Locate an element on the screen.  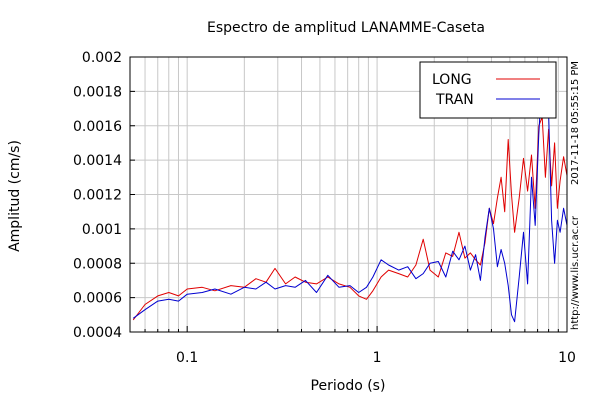
legend-box is located at coordinates (488, 90).